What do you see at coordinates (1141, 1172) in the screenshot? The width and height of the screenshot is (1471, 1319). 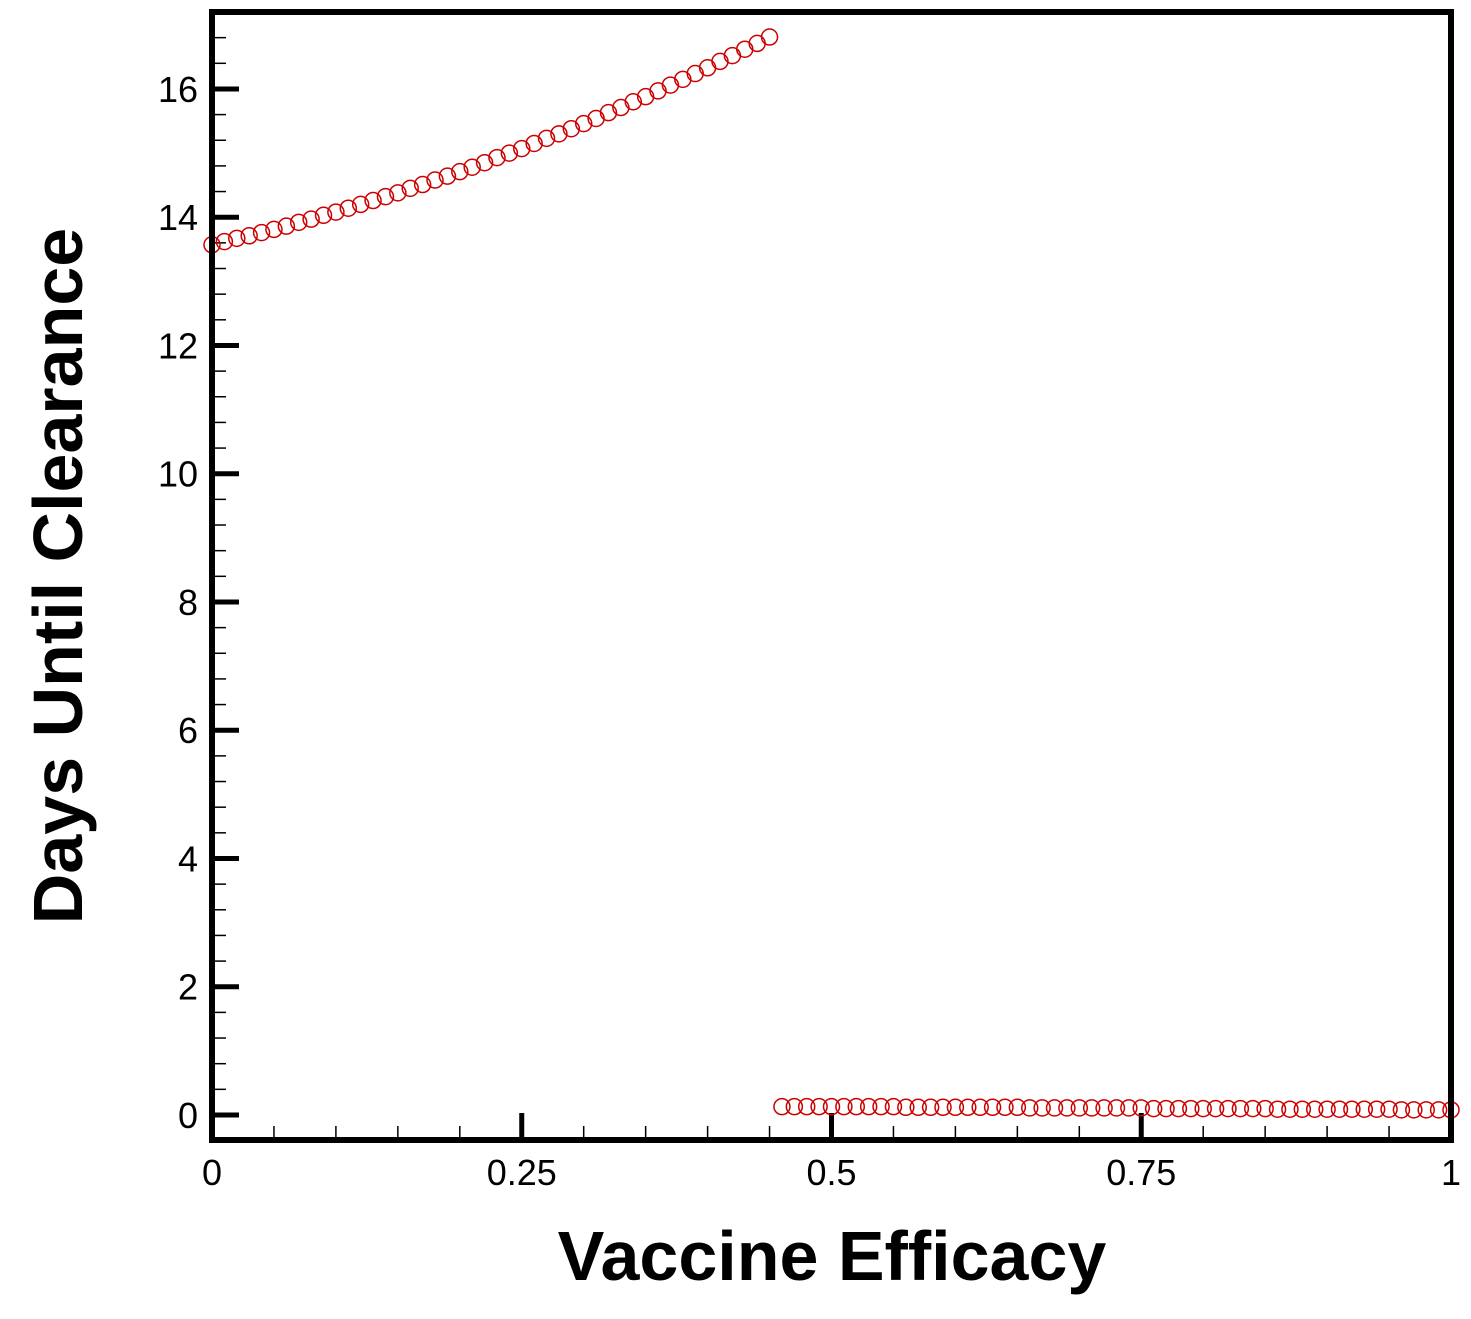 I see `x-tick-label: 0.75` at bounding box center [1141, 1172].